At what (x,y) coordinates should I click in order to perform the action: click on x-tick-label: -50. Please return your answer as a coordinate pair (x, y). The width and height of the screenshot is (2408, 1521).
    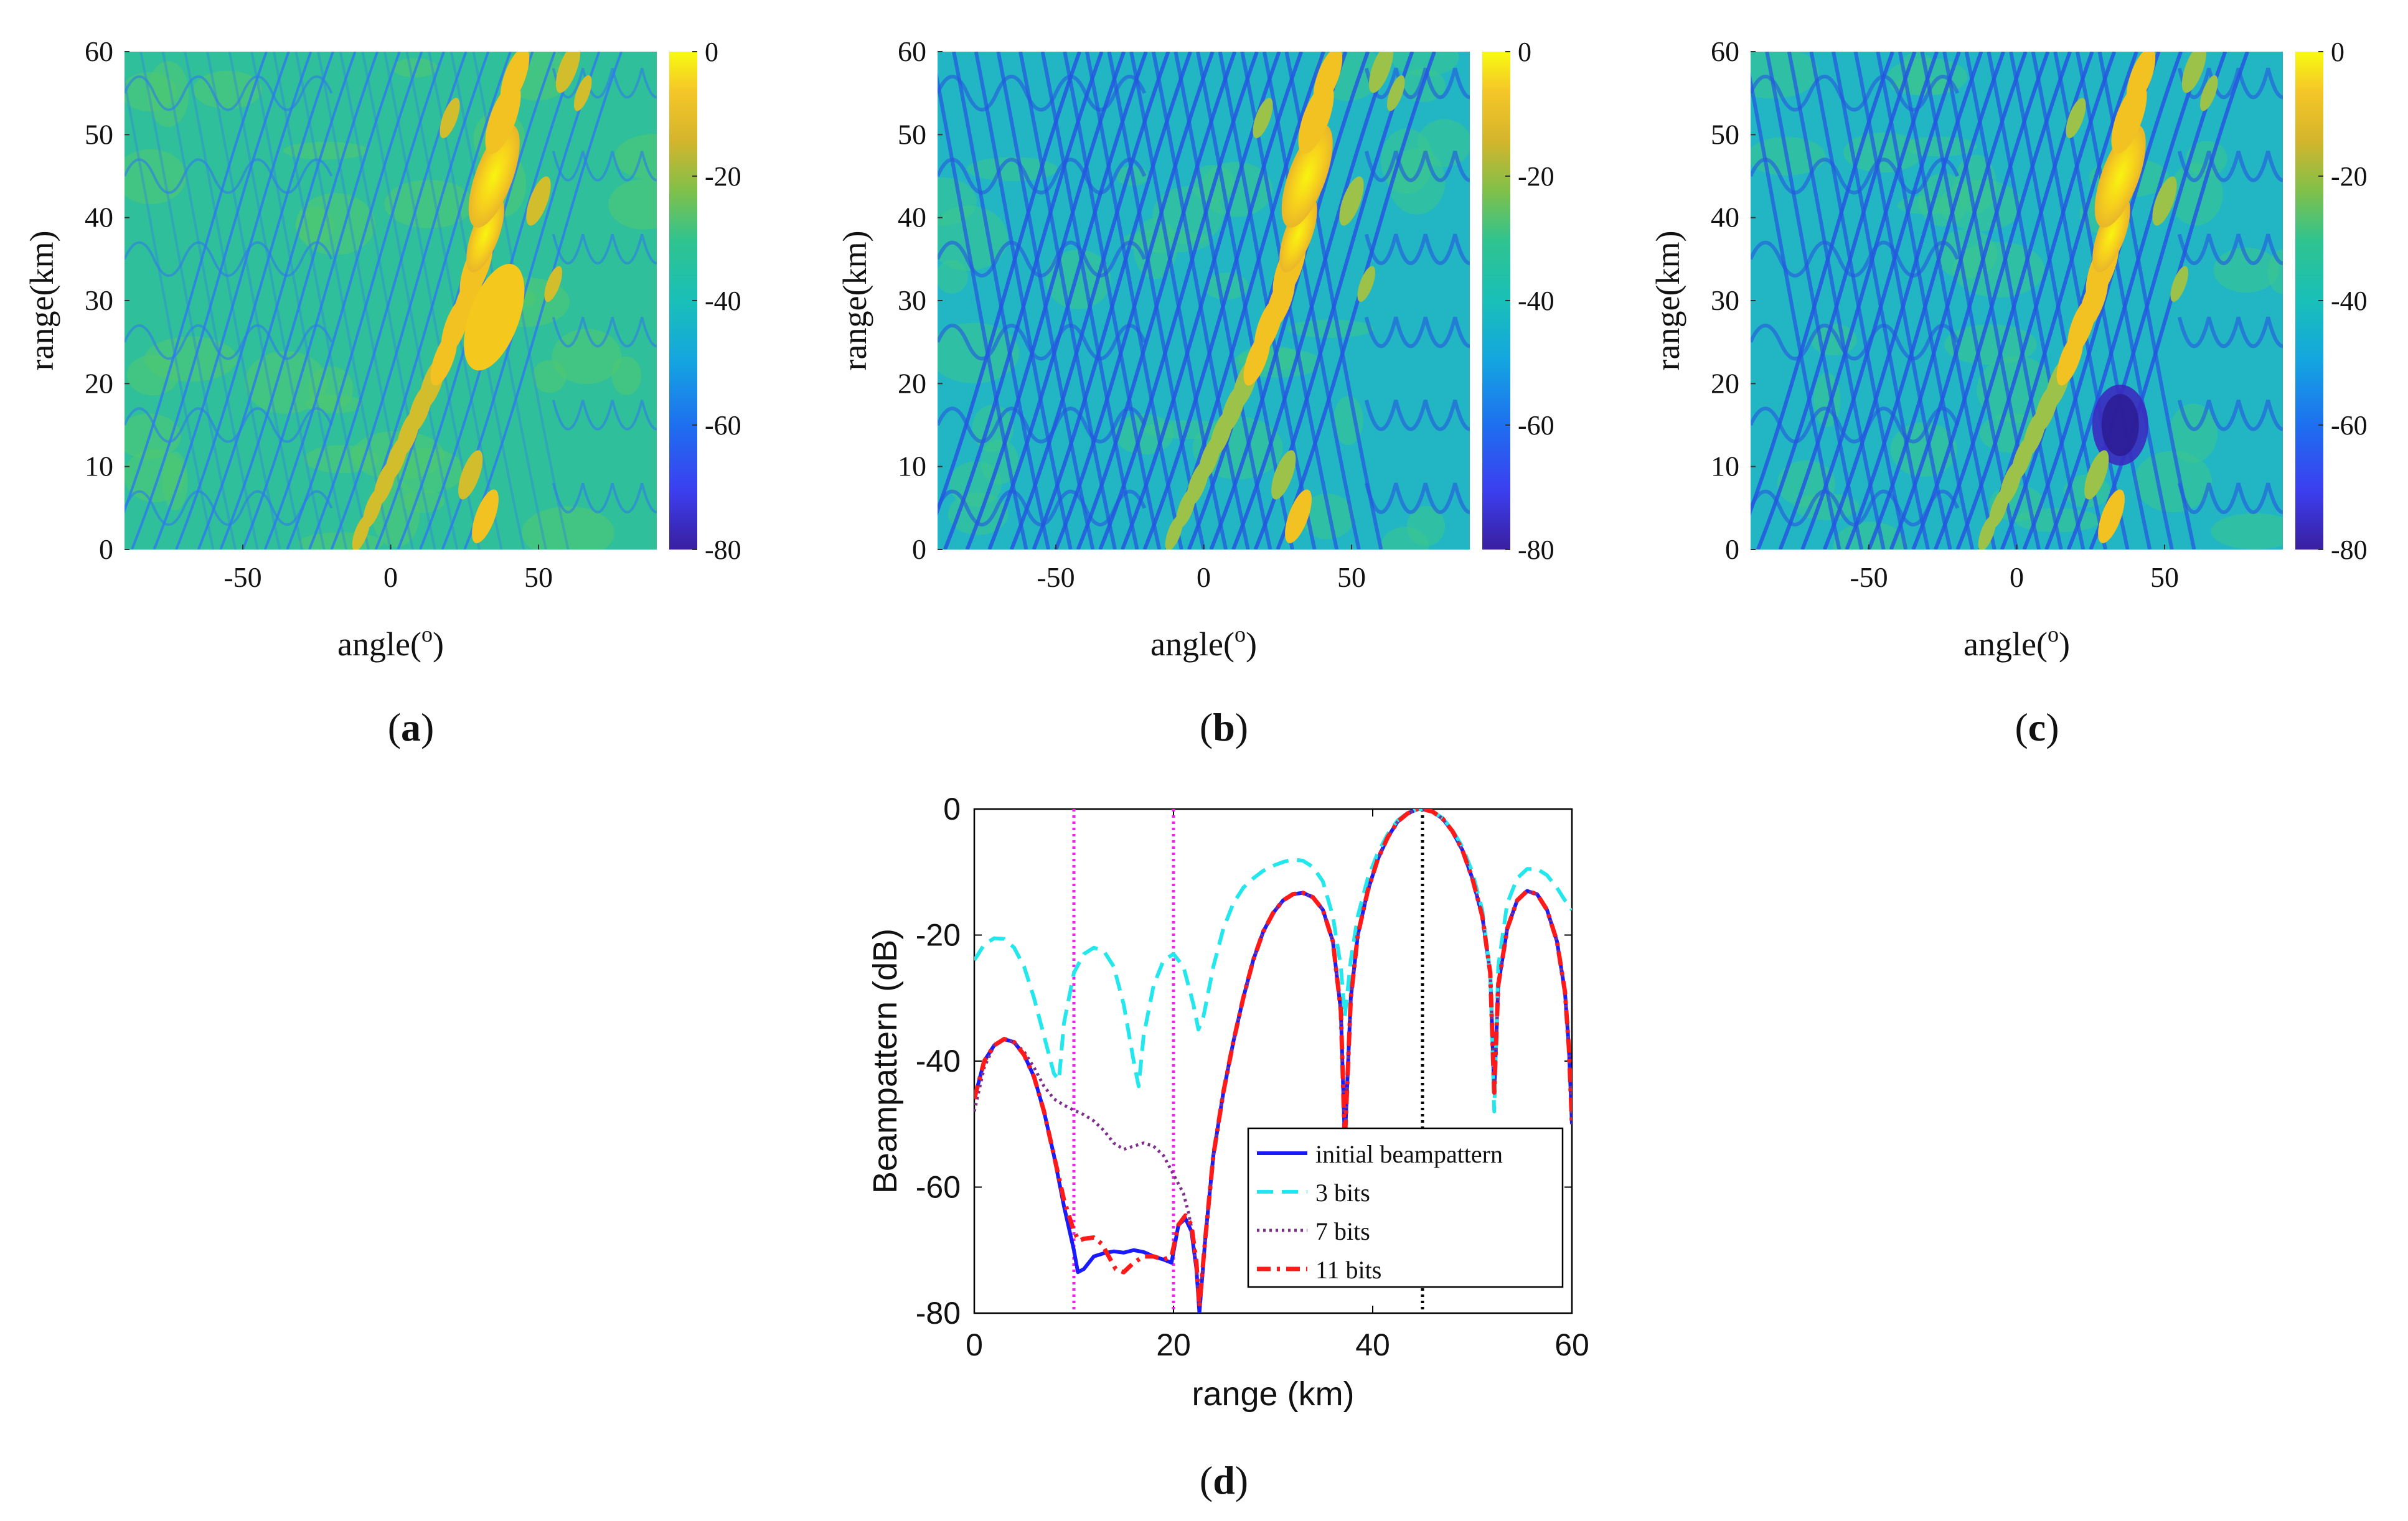
    Looking at the image, I should click on (1869, 577).